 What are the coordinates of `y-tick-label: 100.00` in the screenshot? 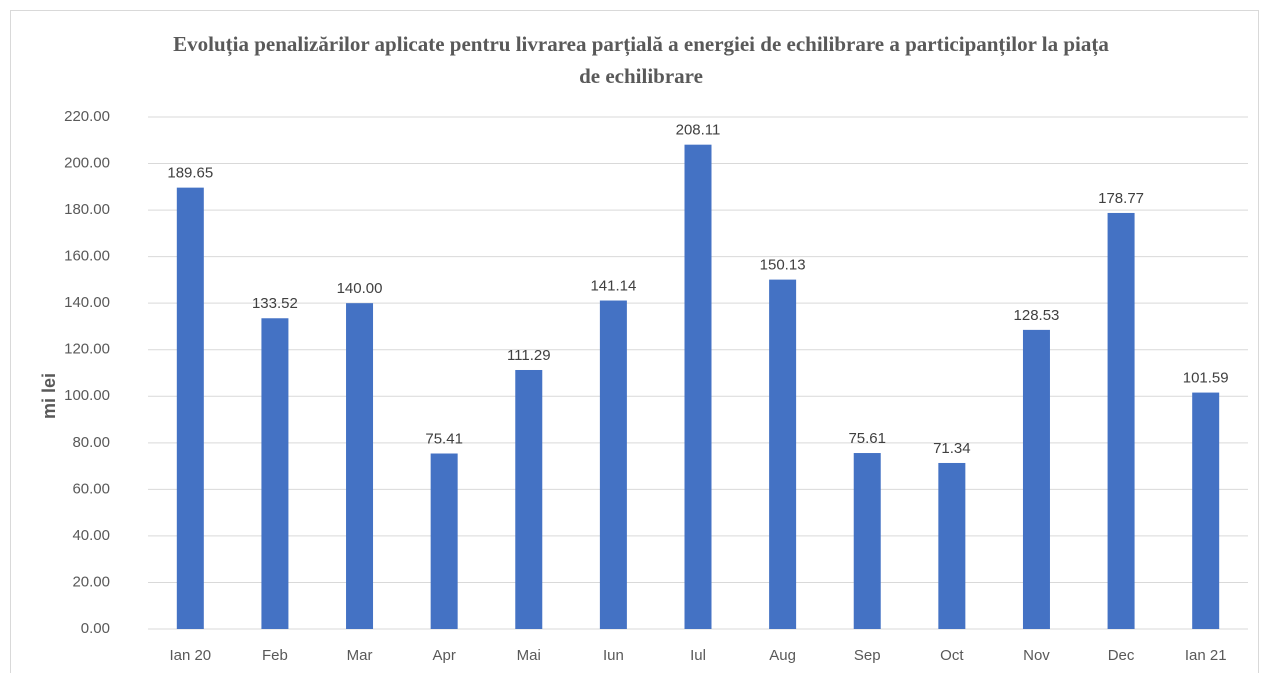 It's located at (87, 395).